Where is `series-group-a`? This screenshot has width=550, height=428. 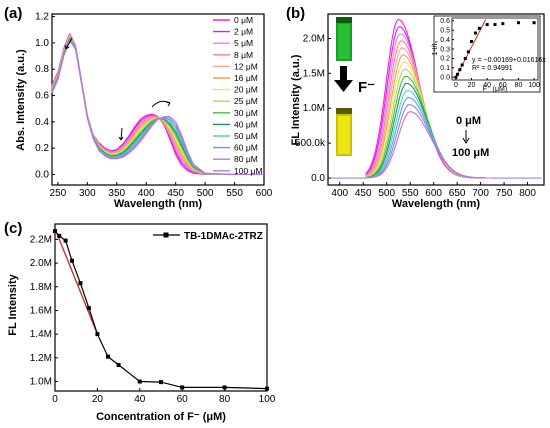 series-group-a is located at coordinates (157, 104).